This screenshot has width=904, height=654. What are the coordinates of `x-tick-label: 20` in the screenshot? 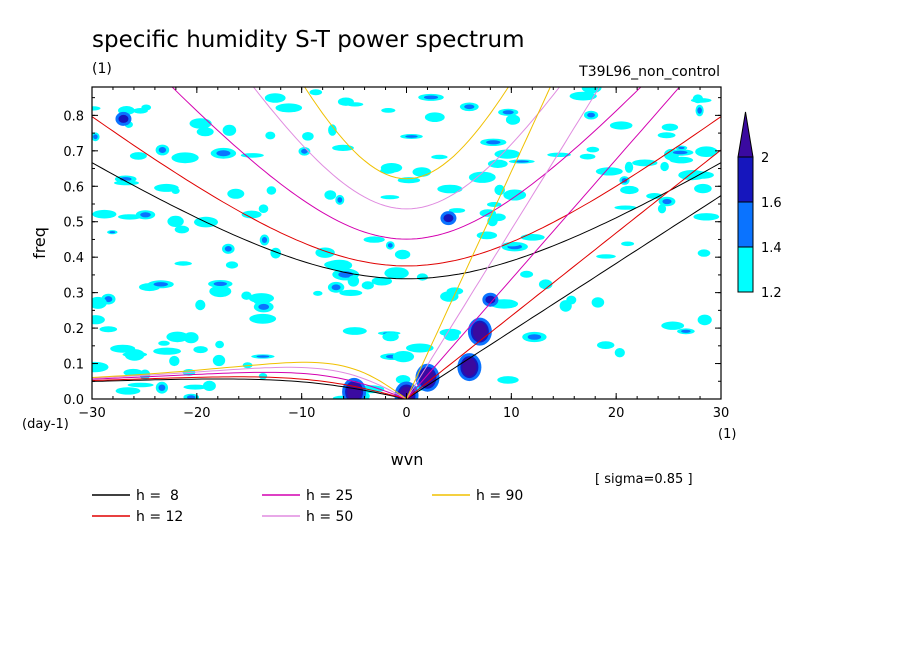 It's located at (616, 413).